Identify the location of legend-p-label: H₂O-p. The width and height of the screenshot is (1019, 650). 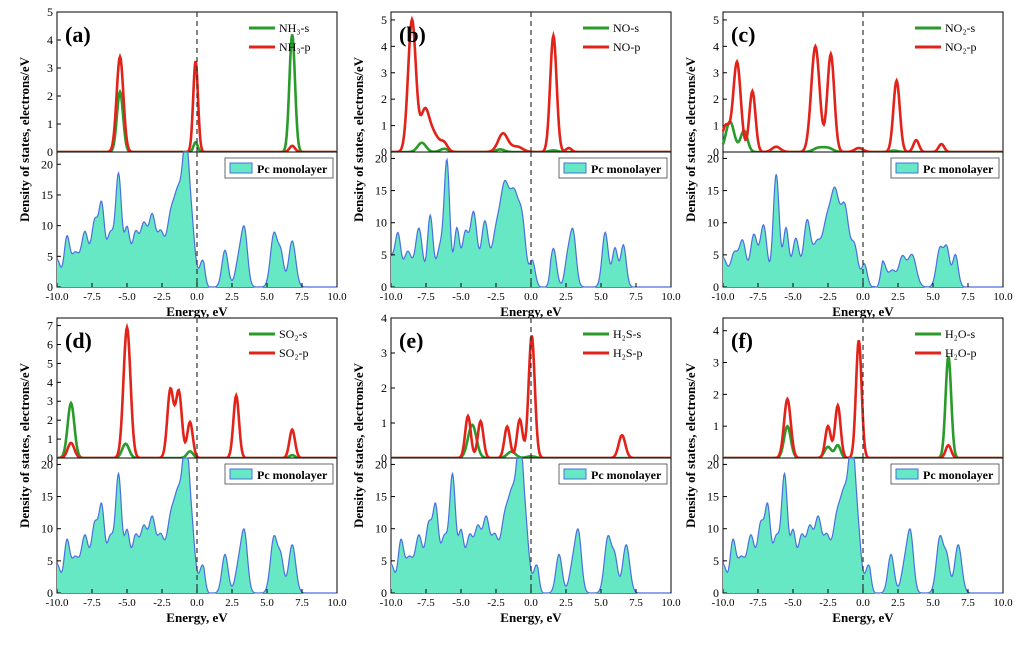
(961, 353).